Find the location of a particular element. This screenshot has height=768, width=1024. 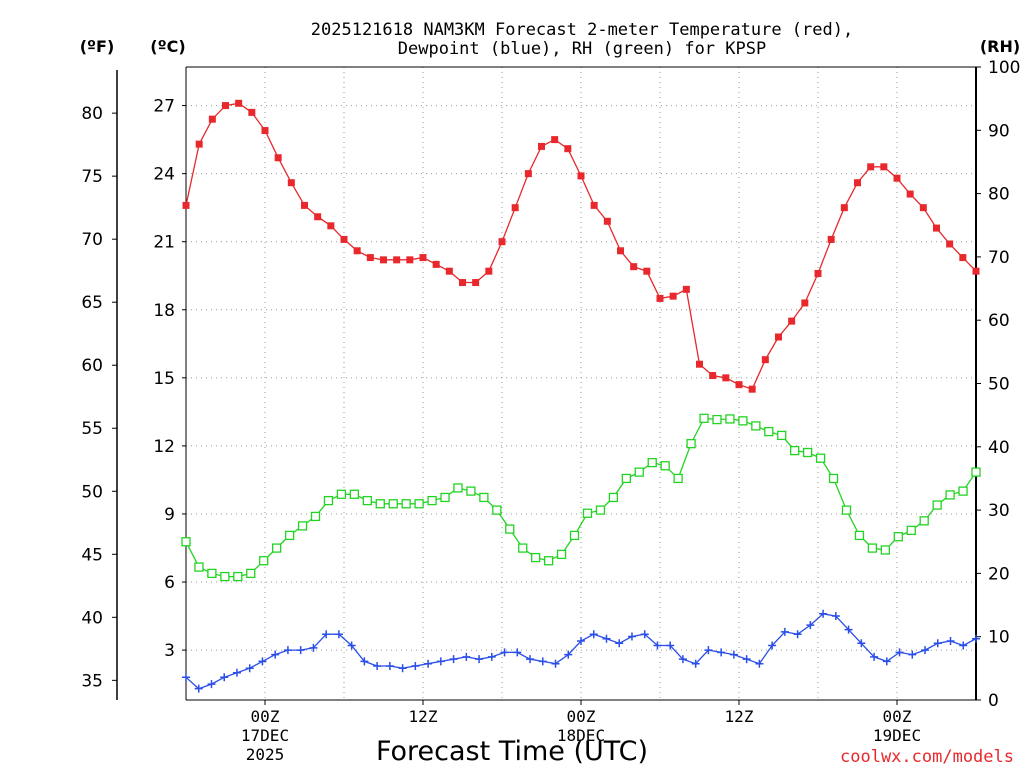

fahrenheit-tick-label: 50 is located at coordinates (92, 492).